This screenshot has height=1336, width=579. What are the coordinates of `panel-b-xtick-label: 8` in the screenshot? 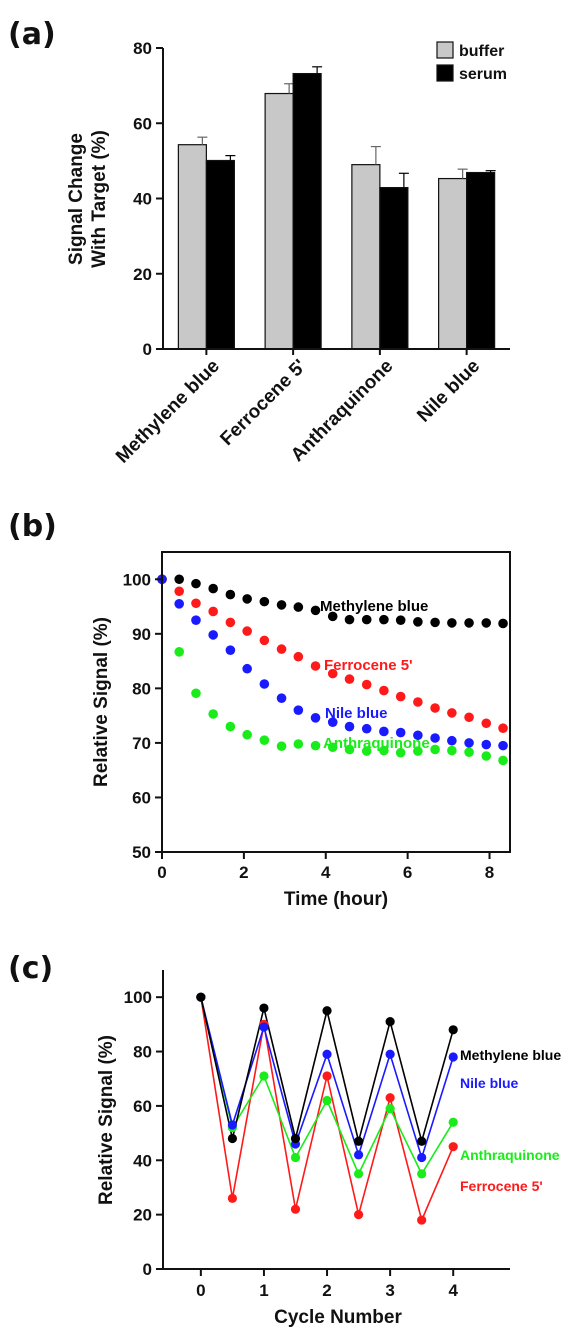 It's located at (489, 872).